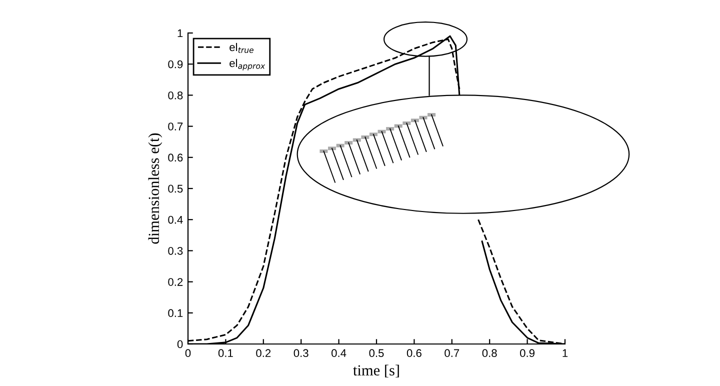  Describe the element at coordinates (527, 353) in the screenshot. I see `x-tick-label: 0.9` at that location.